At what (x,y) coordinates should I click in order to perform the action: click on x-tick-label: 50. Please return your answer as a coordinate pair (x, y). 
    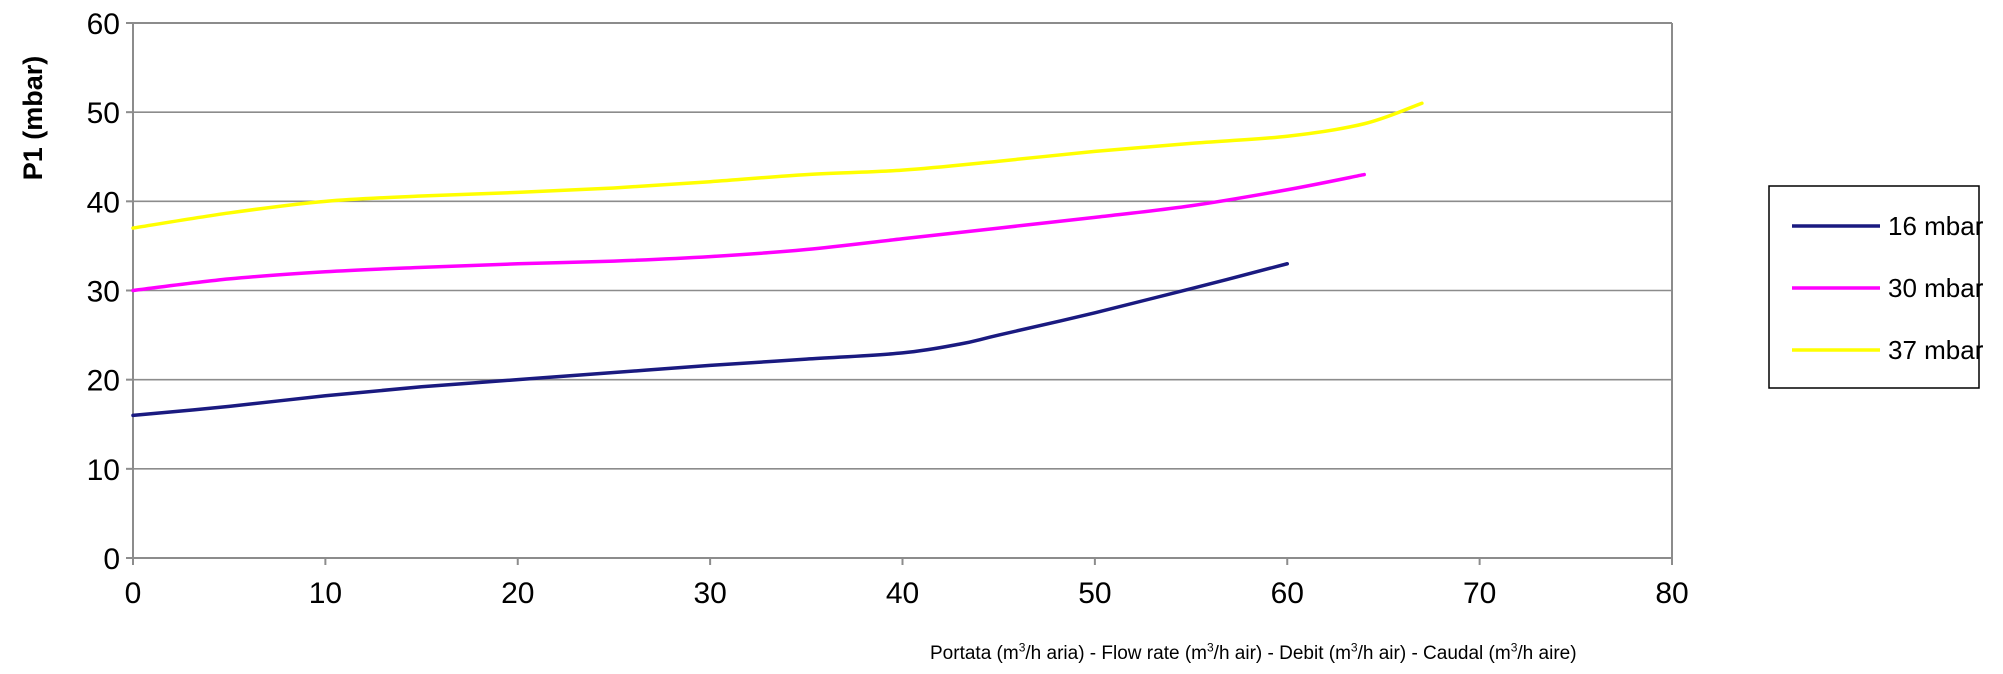
    Looking at the image, I should click on (1094, 593).